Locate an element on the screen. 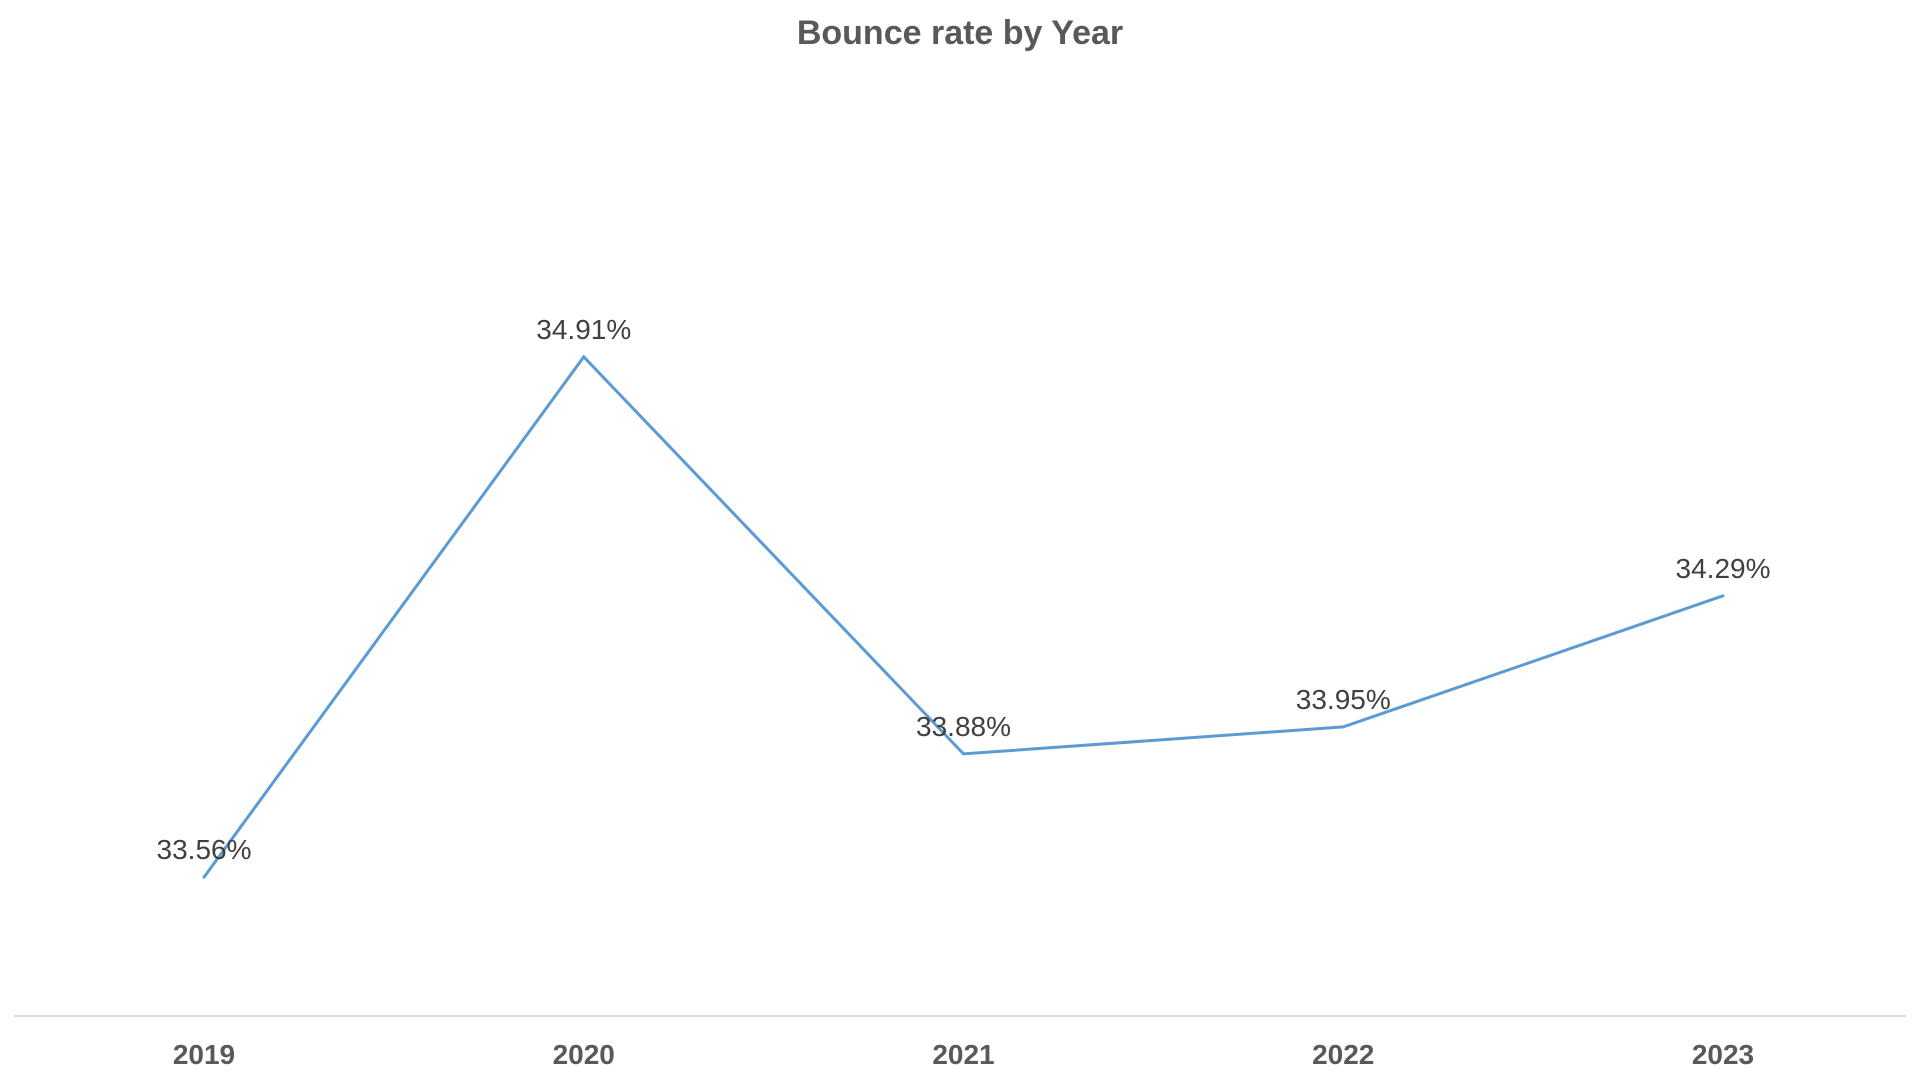 The image size is (1920, 1080). data-label-2020: 34.91% is located at coordinates (583, 329).